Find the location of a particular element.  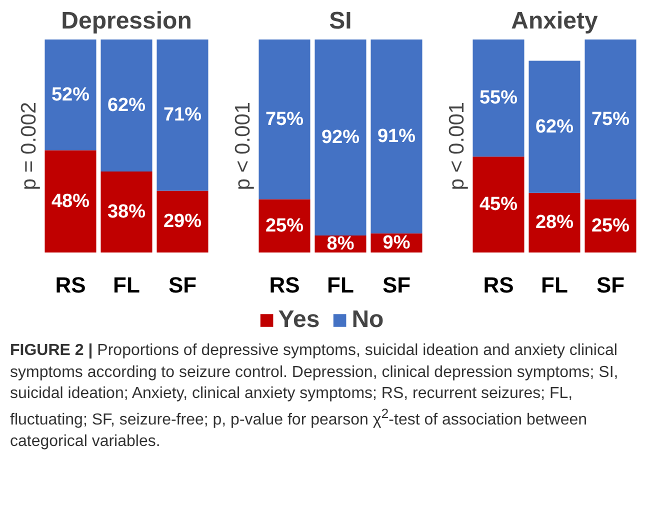

legend-label: Yes is located at coordinates (299, 320).